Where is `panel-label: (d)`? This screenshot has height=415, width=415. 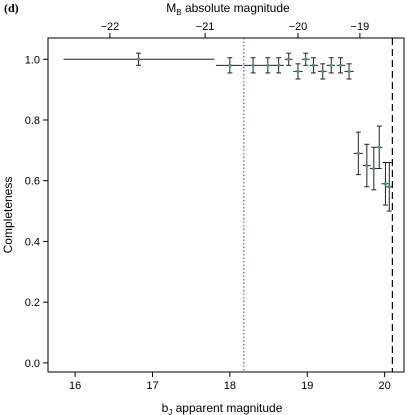
panel-label: (d) is located at coordinates (11, 8).